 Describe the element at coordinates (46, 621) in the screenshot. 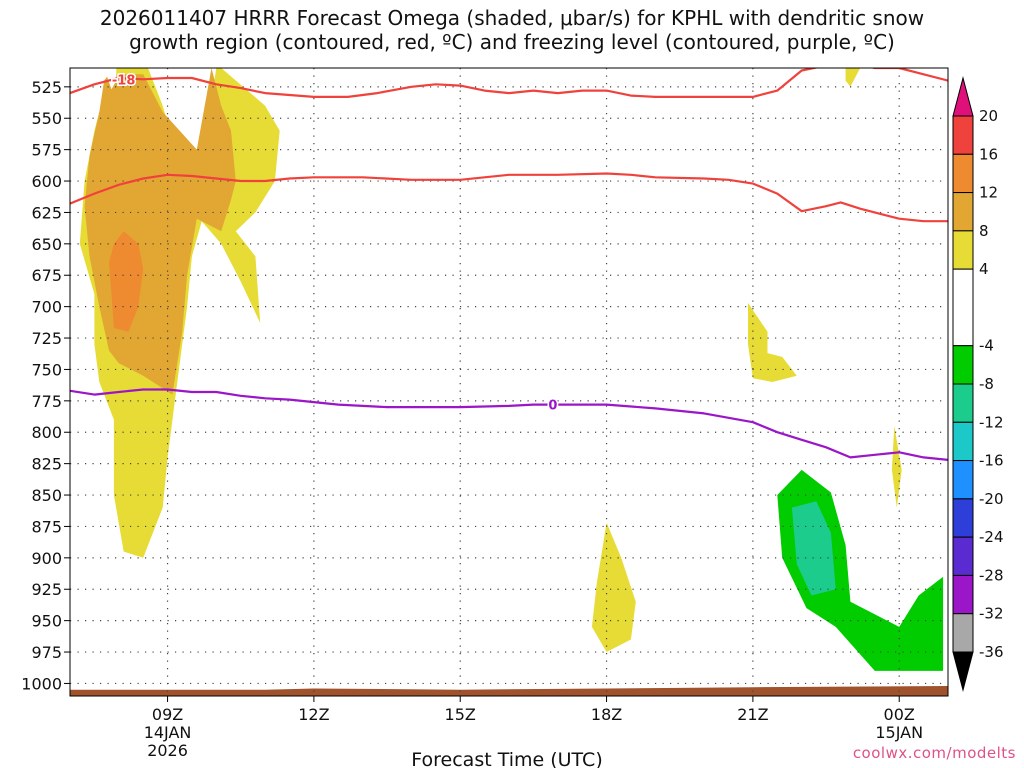

I see `y-tick-label-950: 950` at that location.